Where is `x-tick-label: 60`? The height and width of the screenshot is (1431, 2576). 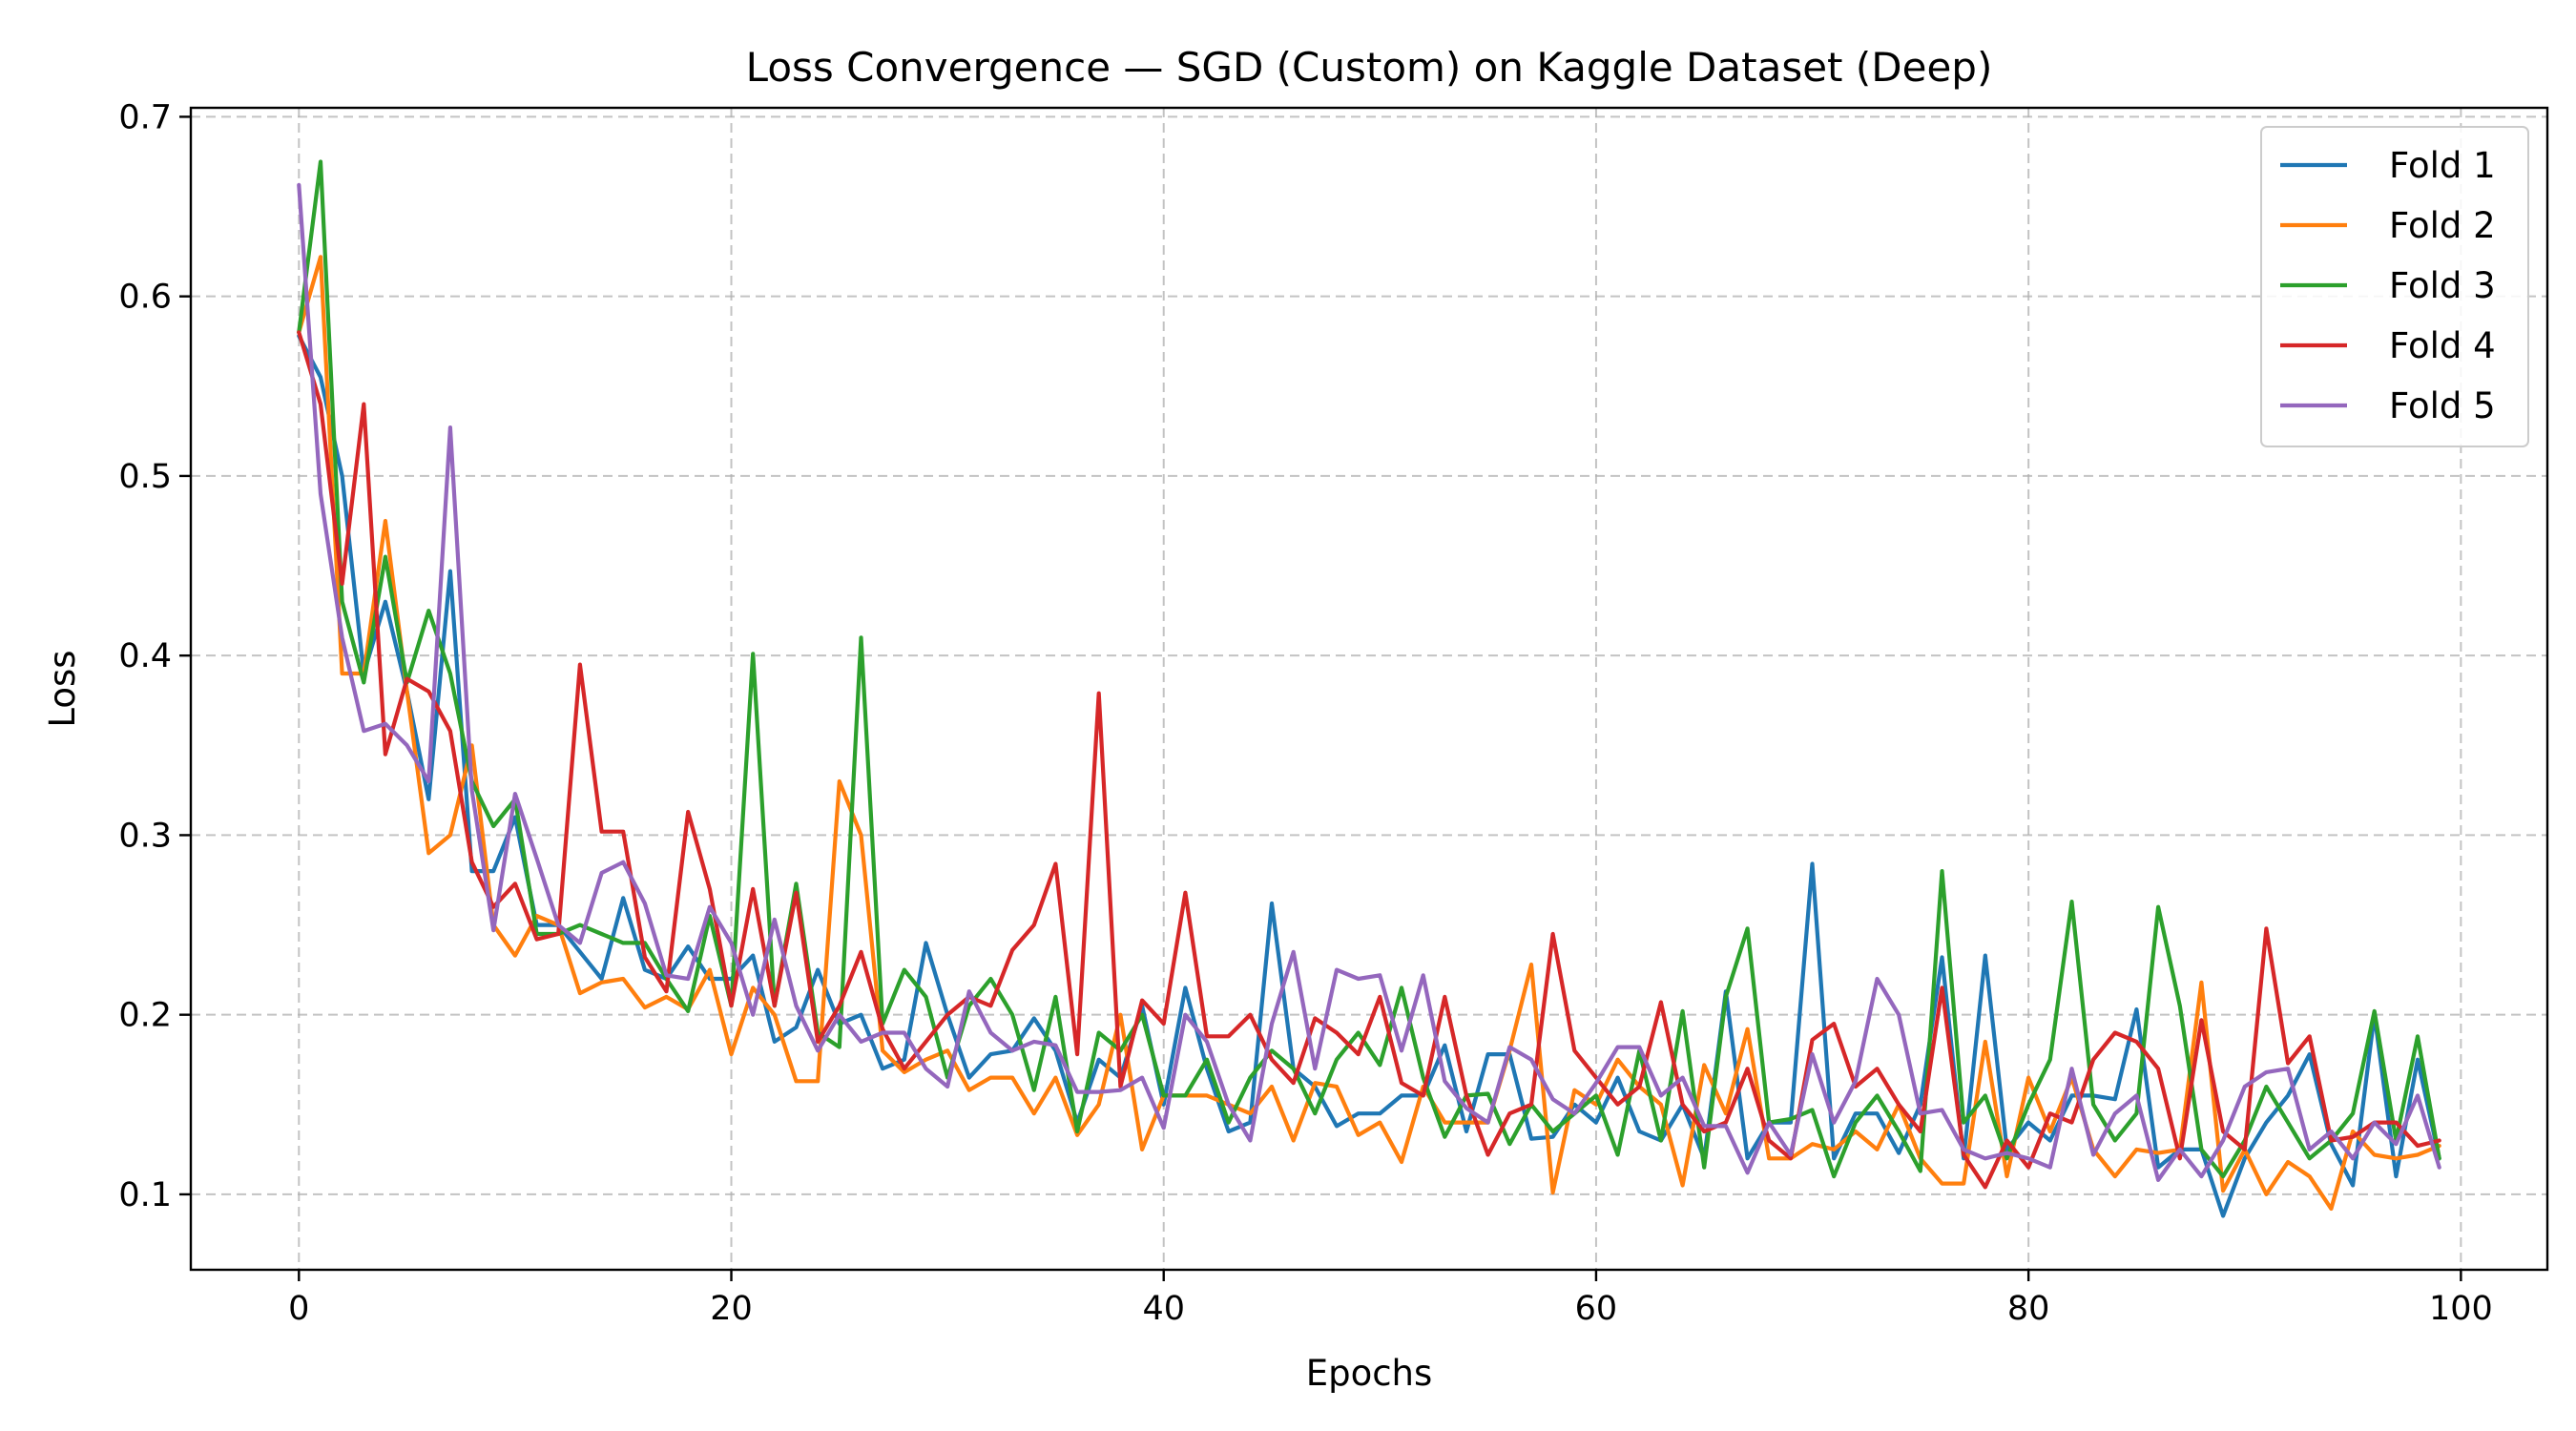
x-tick-label: 60 is located at coordinates (1596, 1309).